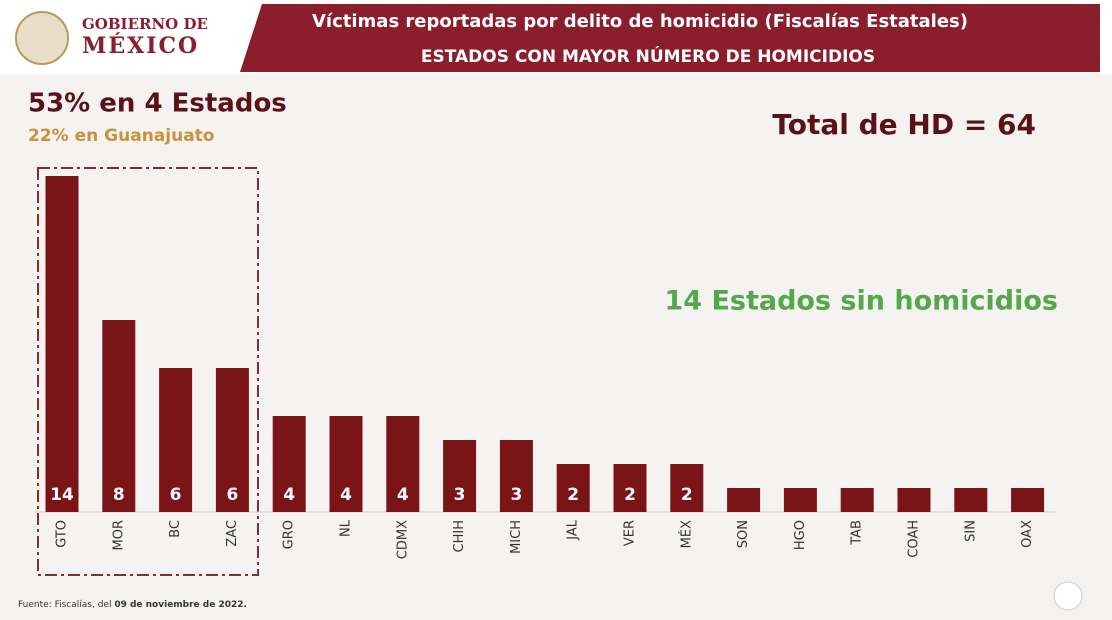 Image resolution: width=1112 pixels, height=620 pixels. Describe the element at coordinates (1027, 534) in the screenshot. I see `x-tick-label: OAX` at that location.